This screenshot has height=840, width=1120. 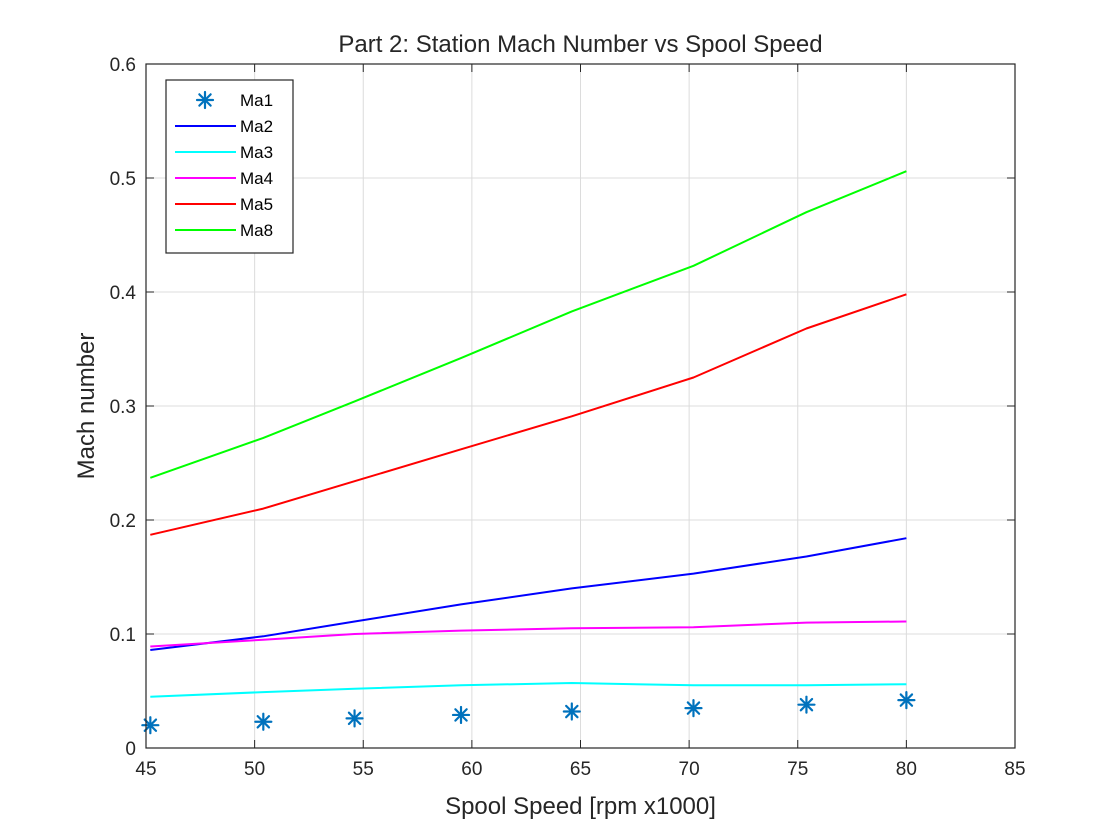 I want to click on y-tick-label: 0.4, so click(x=123, y=293).